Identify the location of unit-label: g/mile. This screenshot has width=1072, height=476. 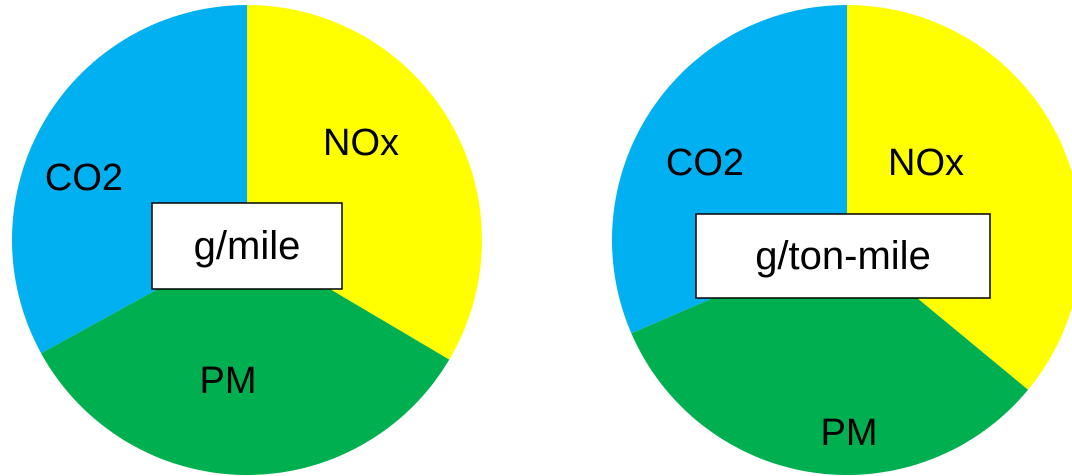
(247, 246).